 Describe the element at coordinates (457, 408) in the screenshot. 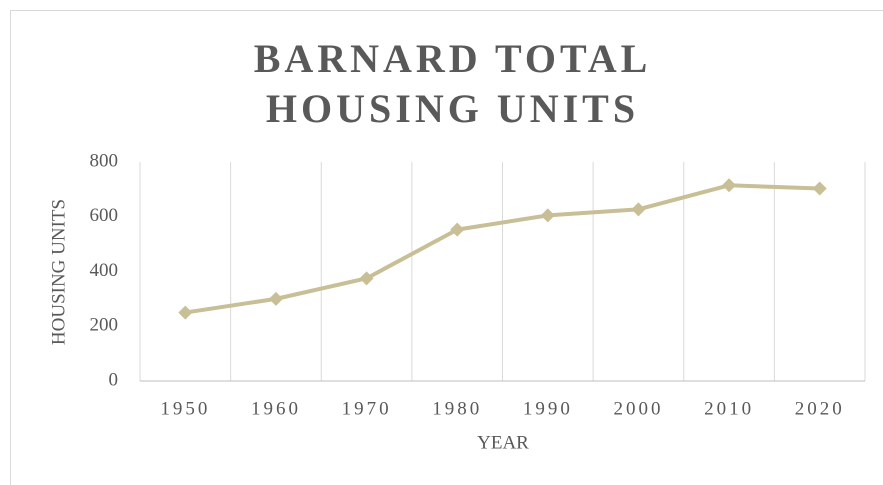

I see `x-tick-label: 1980` at that location.